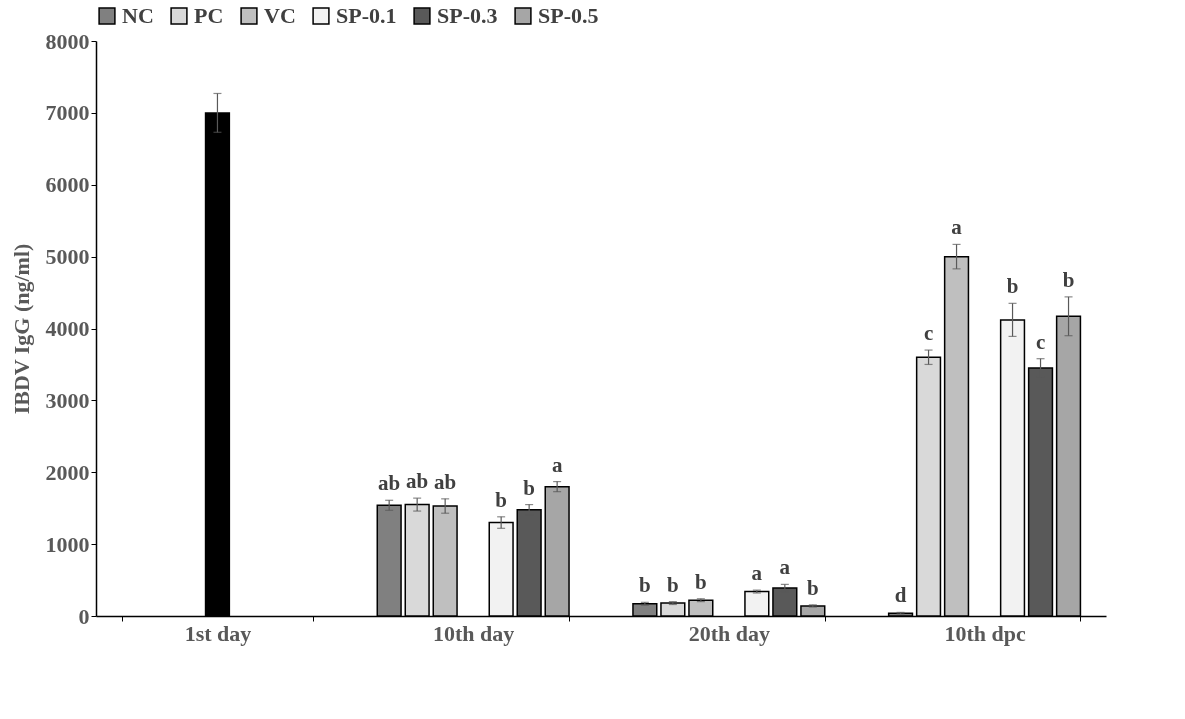 Image resolution: width=1185 pixels, height=719 pixels. I want to click on x-tick-label: 10th day, so click(474, 633).